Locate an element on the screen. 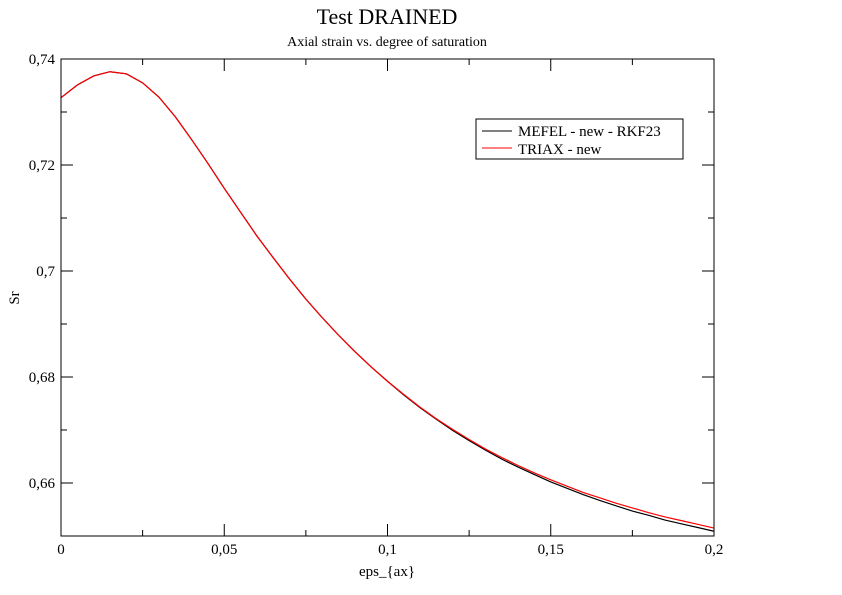 Image resolution: width=842 pixels, height=595 pixels. y-tick-label: 0,7 is located at coordinates (45, 272).